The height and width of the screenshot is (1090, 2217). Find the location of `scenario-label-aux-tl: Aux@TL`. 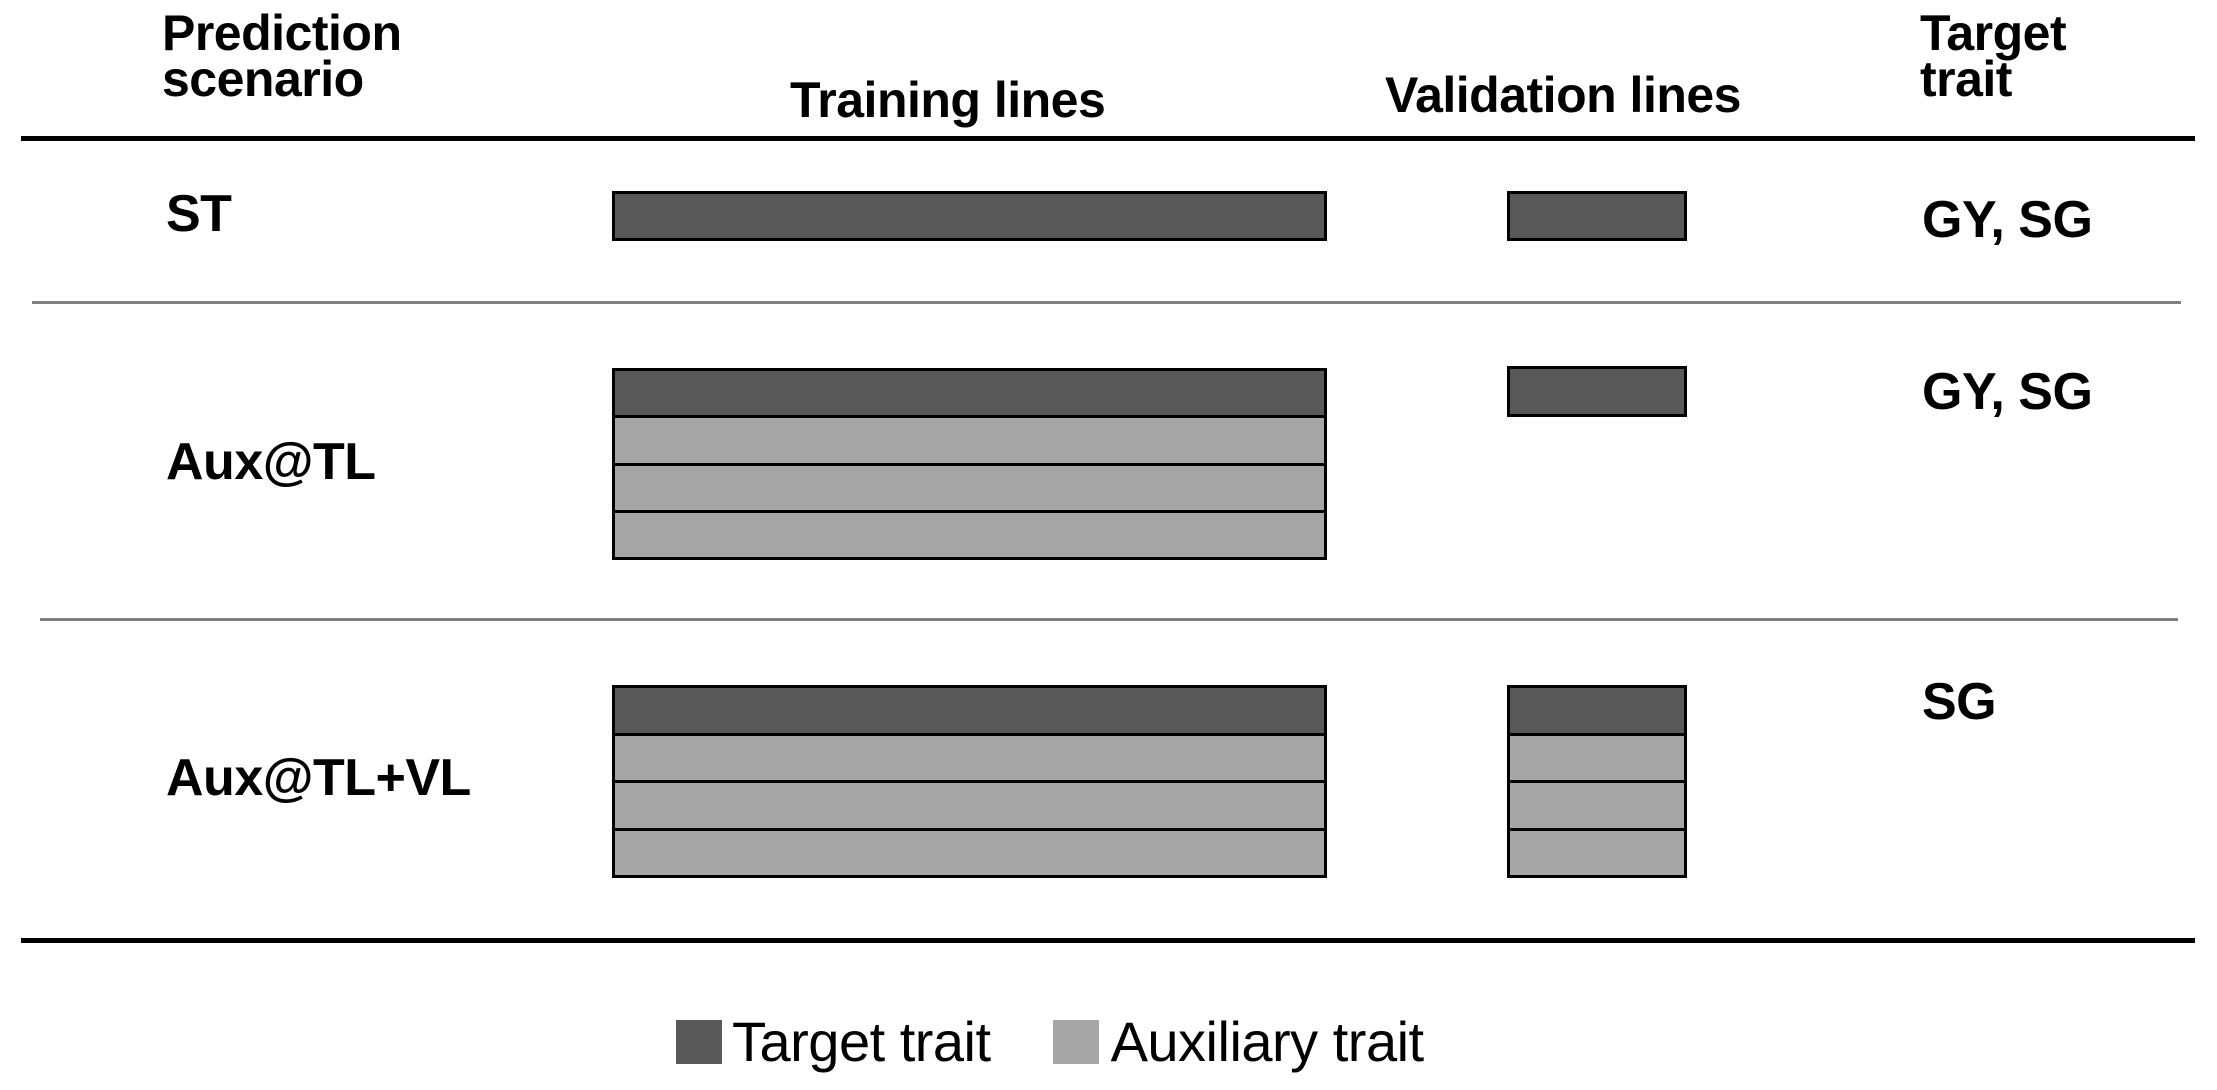

scenario-label-aux-tl: Aux@TL is located at coordinates (271, 462).